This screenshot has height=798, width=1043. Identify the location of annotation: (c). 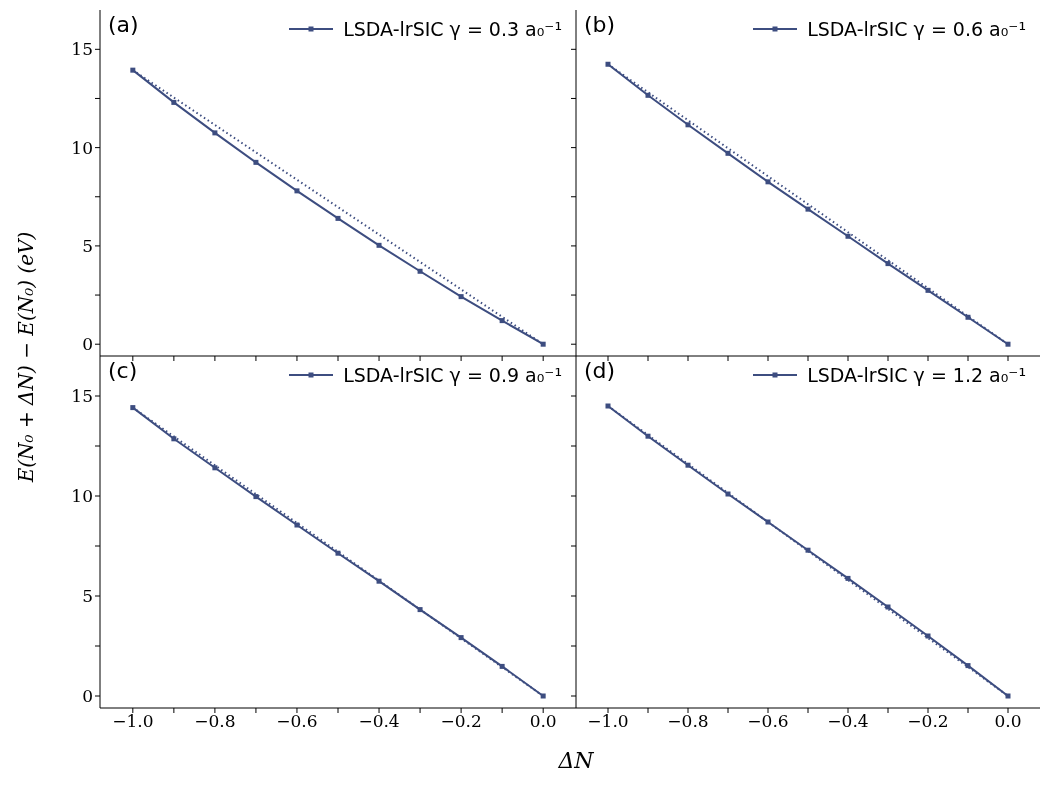
(123, 370).